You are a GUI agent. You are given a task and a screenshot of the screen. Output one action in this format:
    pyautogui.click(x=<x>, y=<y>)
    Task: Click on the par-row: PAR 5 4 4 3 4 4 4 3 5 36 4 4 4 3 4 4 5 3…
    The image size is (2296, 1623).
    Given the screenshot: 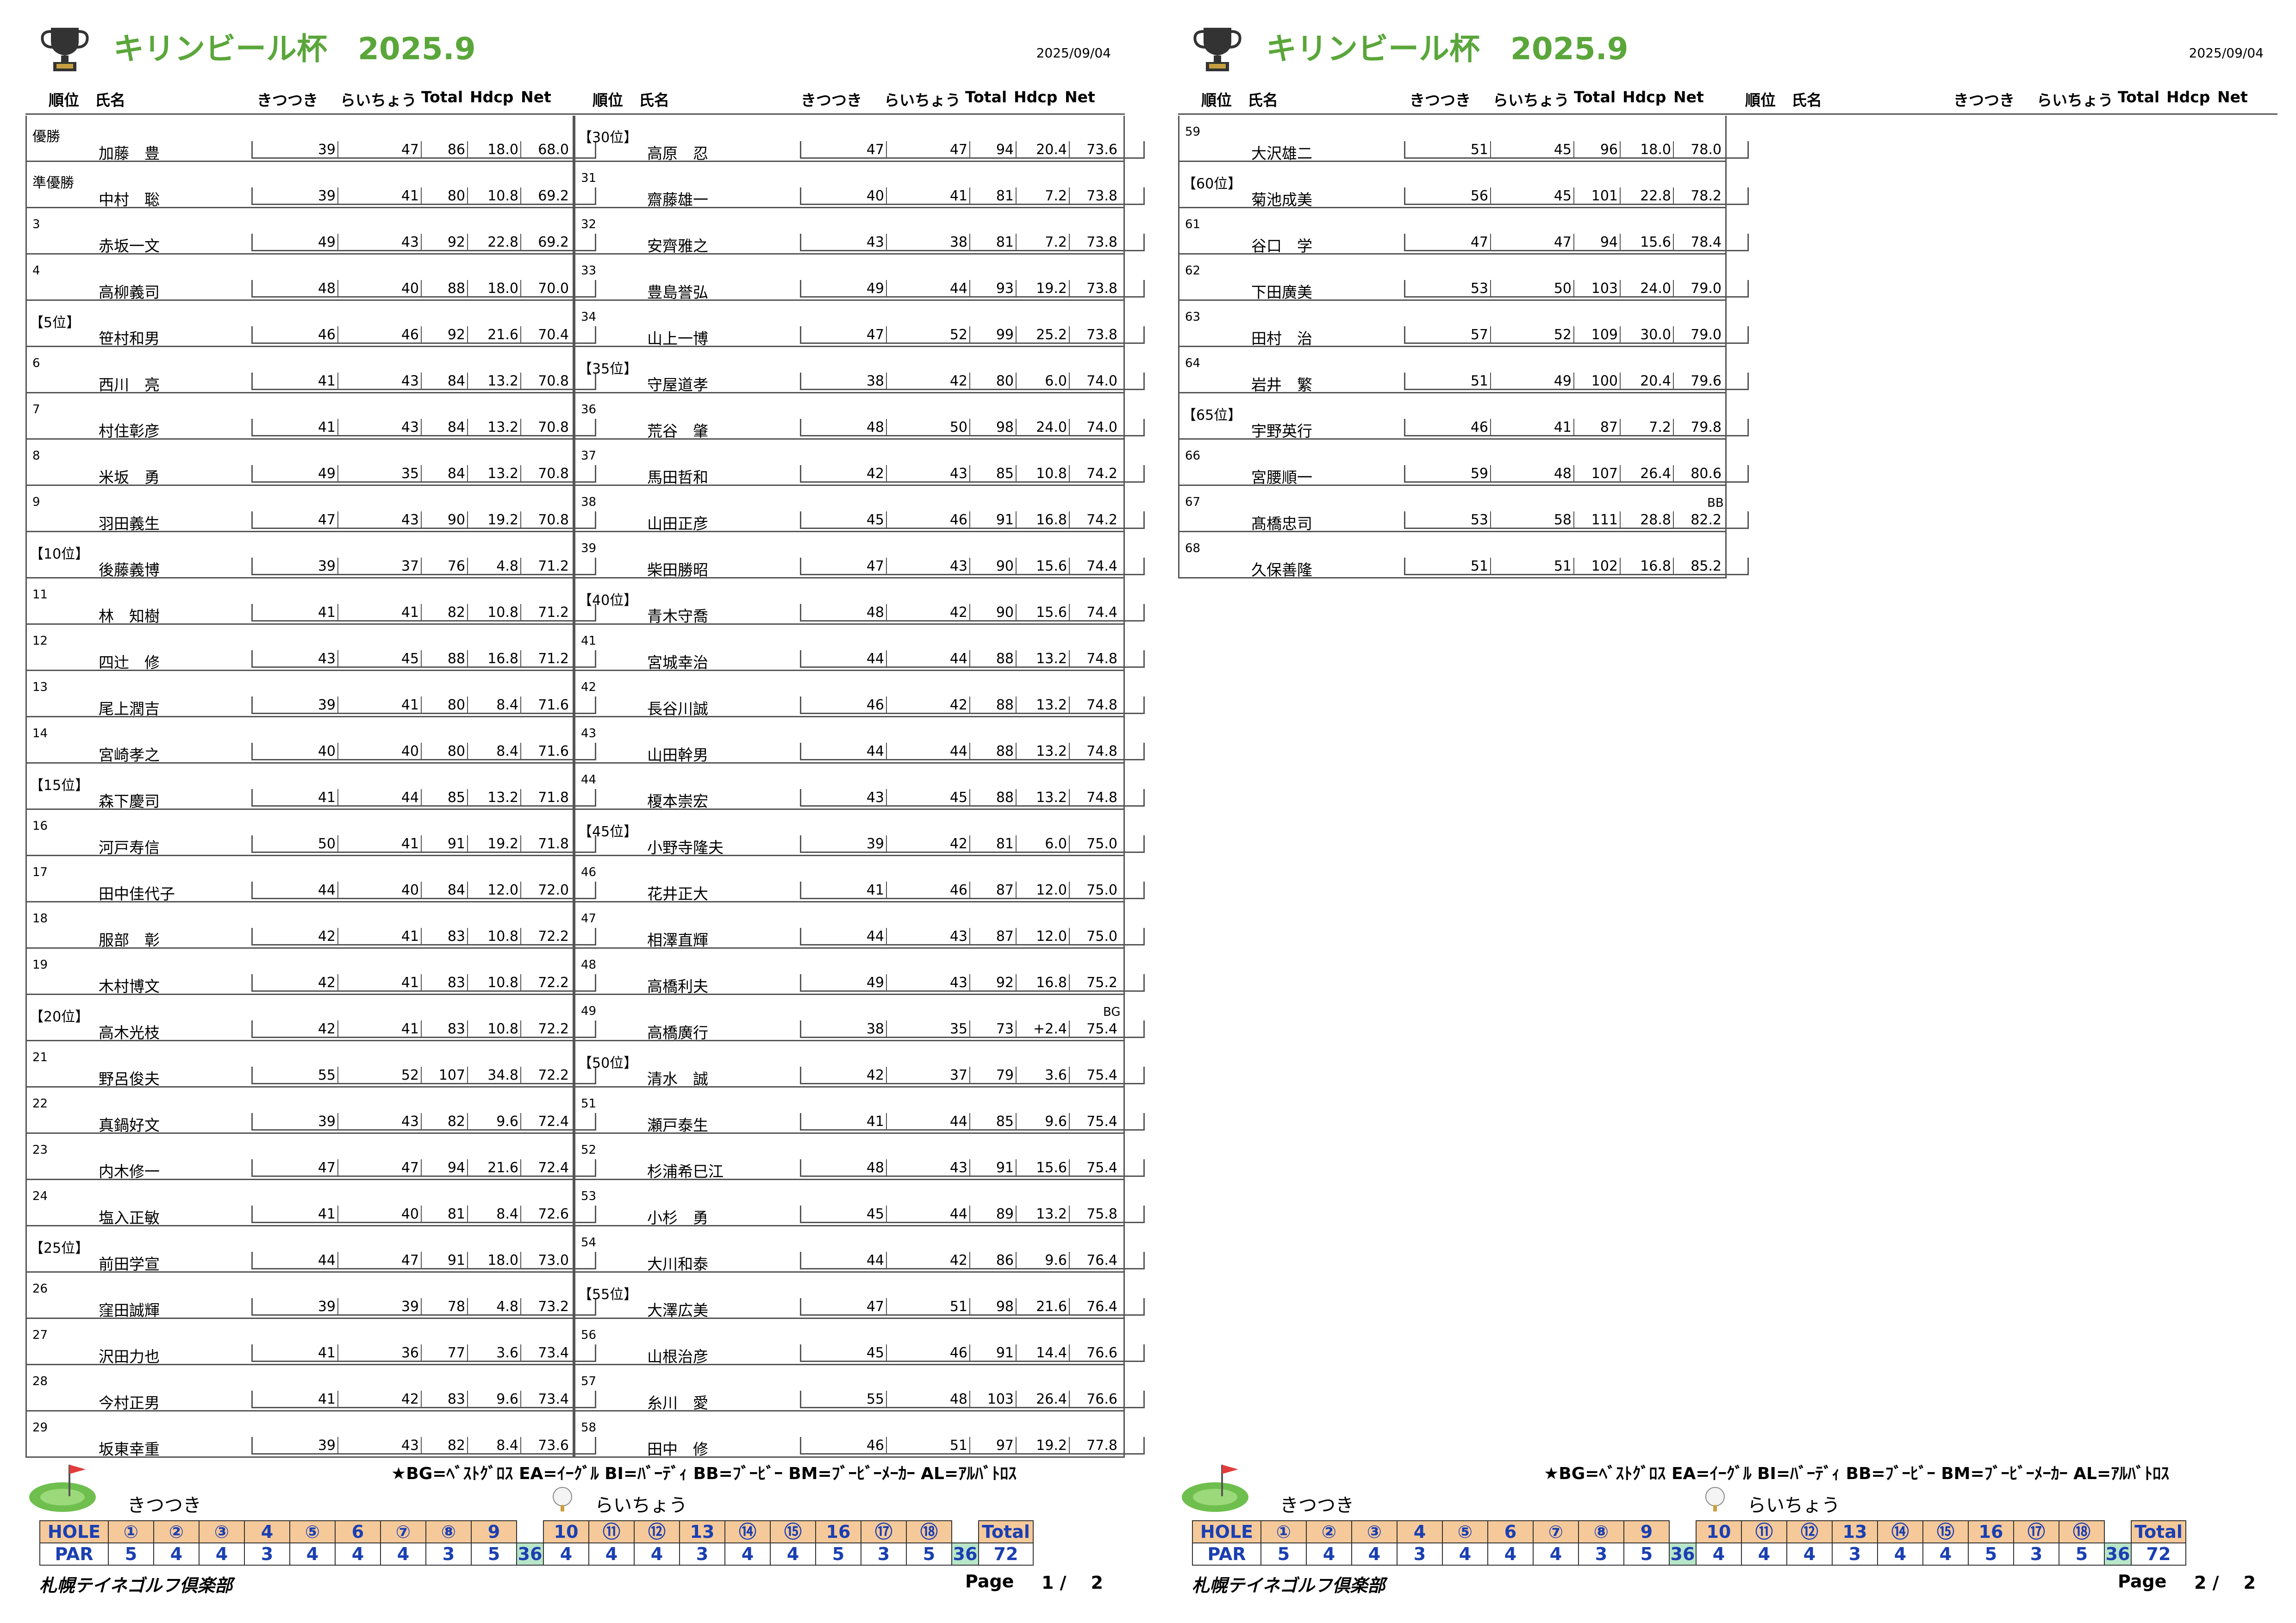 What is the action you would take?
    pyautogui.click(x=536, y=1554)
    